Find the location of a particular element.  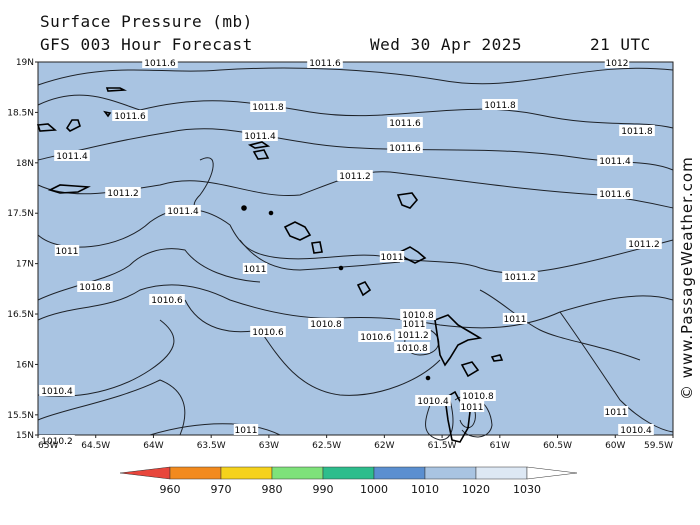

colorbar-tick-label: 970 is located at coordinates (221, 489).